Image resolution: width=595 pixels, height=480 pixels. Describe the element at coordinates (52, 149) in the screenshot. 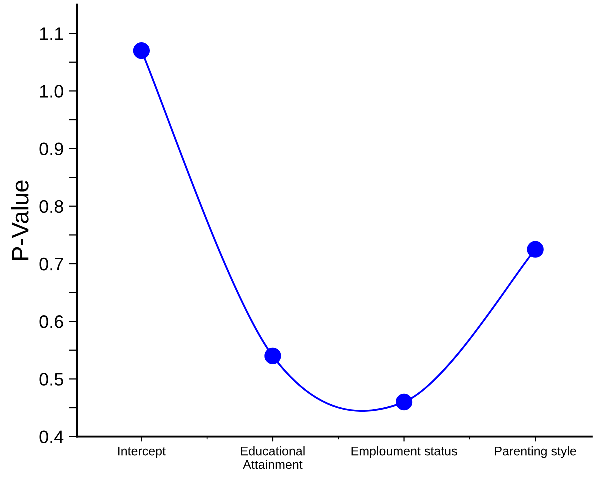

I see `y-tick-label: 0.9` at that location.